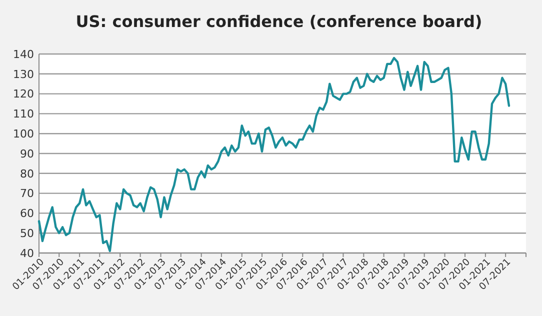  Describe the element at coordinates (27, 193) in the screenshot. I see `y-tick-label: 70` at that location.